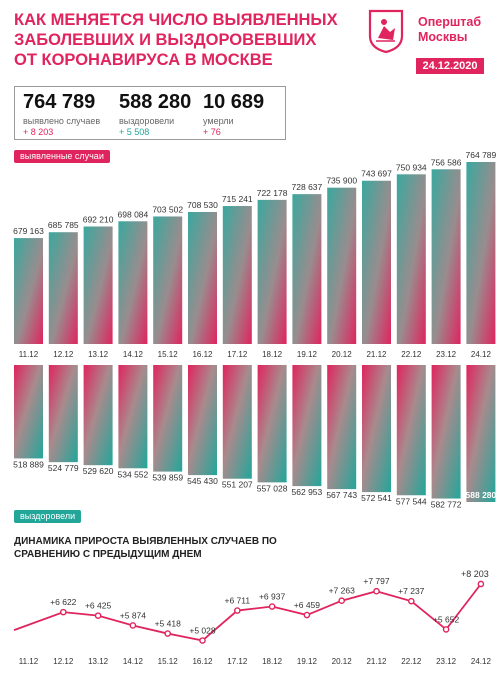 The height and width of the screenshot is (680, 500). I want to click on bar-label-cases: 735 900, so click(341, 181).